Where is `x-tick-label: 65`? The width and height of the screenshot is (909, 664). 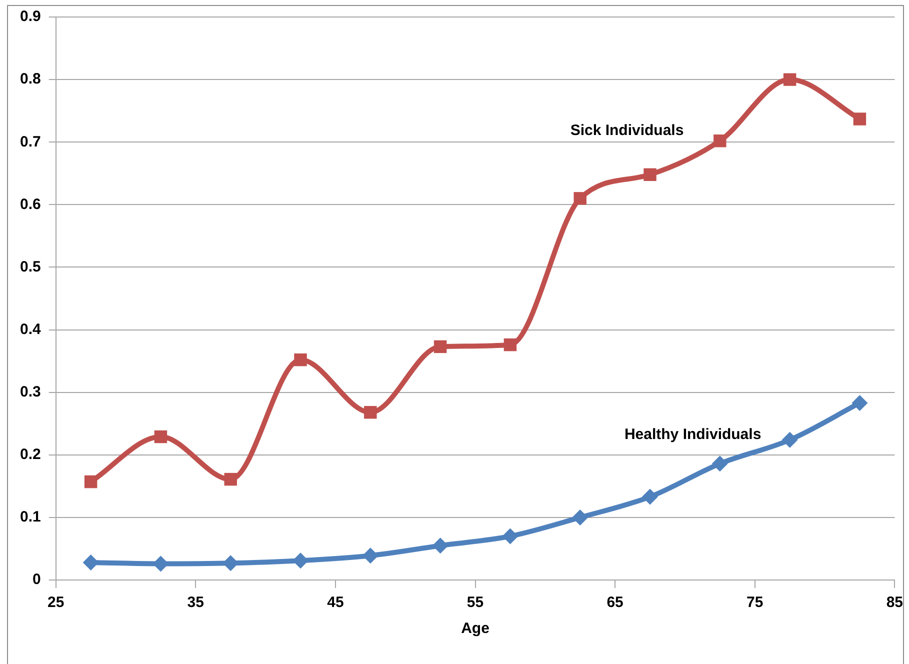
x-tick-label: 65 is located at coordinates (615, 603).